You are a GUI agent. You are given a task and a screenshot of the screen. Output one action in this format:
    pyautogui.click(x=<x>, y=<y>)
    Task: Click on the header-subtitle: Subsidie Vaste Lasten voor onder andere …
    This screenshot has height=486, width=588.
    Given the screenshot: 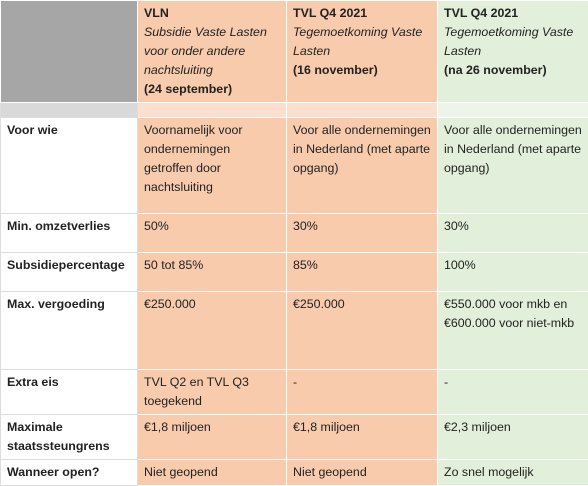 What is the action you would take?
    pyautogui.click(x=212, y=51)
    